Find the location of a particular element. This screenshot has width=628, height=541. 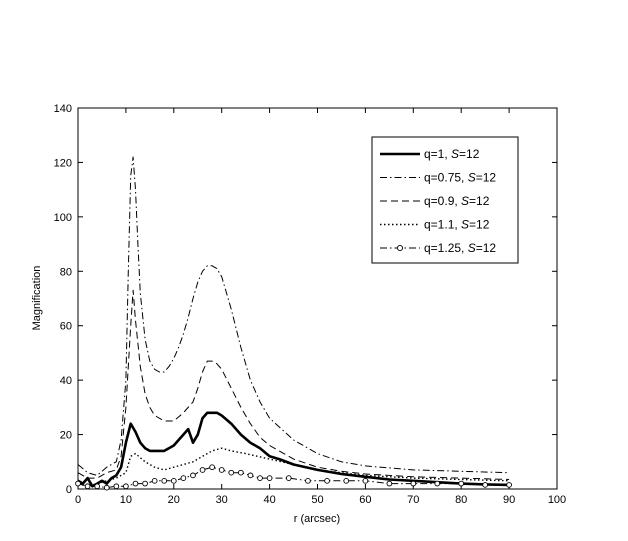

legend-label-2: q=0.75, S=12 is located at coordinates (460, 178).